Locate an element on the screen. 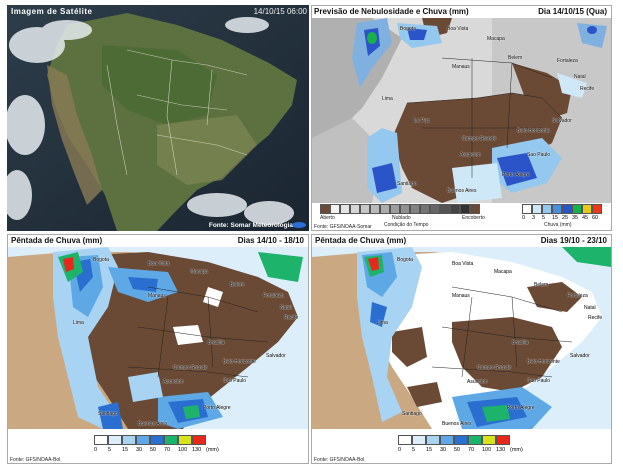 The height and width of the screenshot is (472, 623). pentad1-legend-bar is located at coordinates (150, 440).